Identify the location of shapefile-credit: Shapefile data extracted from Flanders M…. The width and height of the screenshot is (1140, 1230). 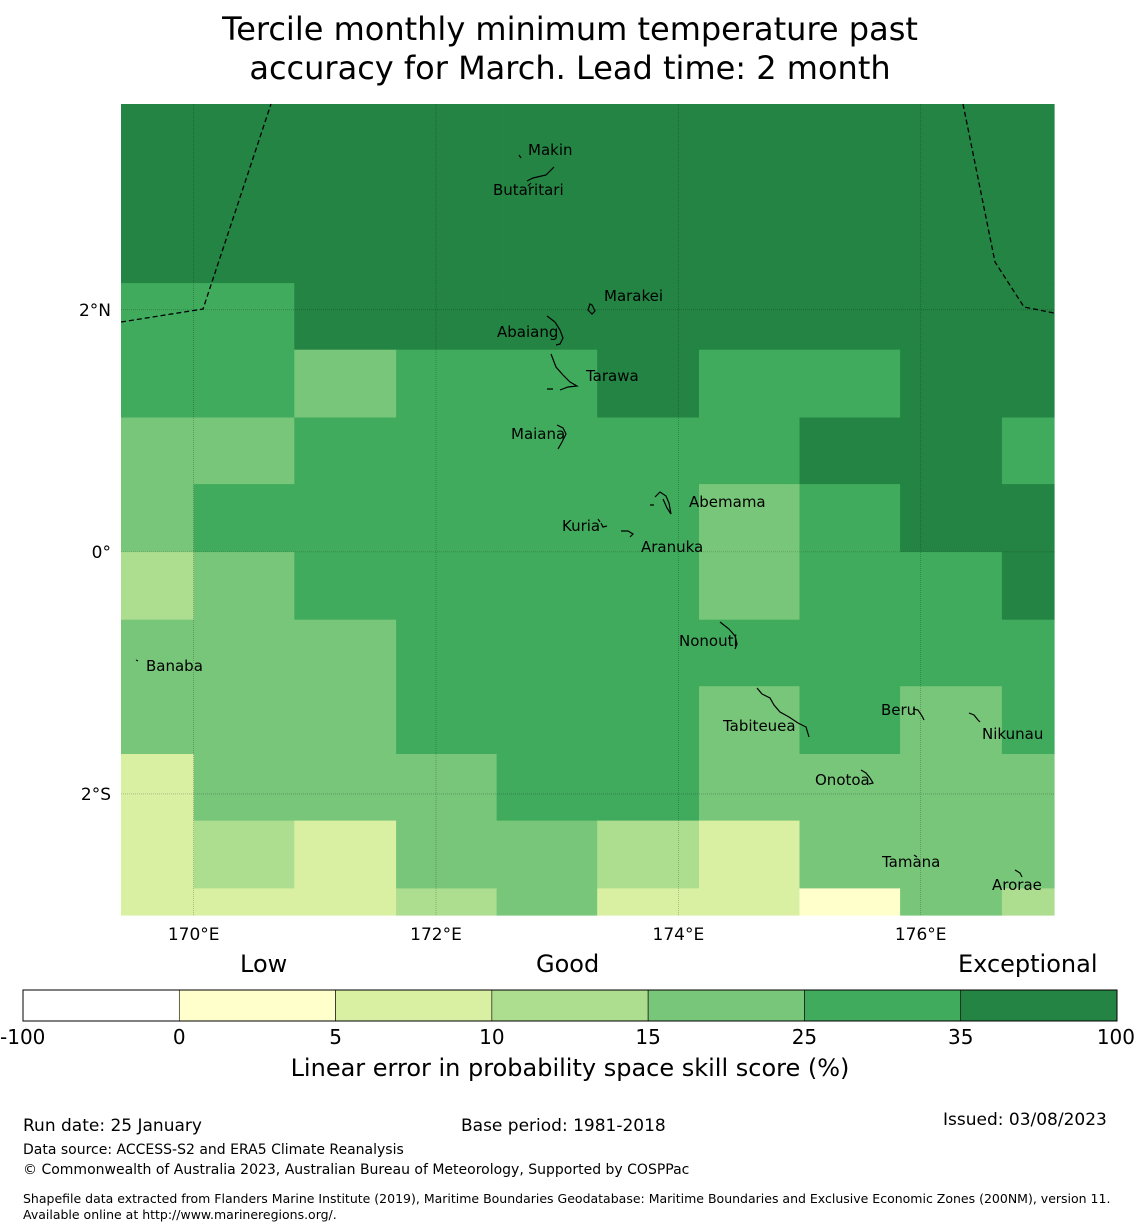
(567, 1206).